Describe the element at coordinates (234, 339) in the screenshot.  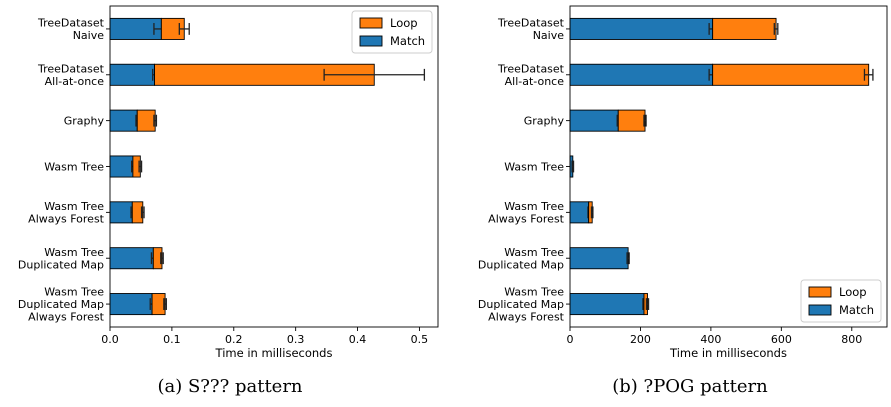
I see `x-tick-label: 0.2` at that location.